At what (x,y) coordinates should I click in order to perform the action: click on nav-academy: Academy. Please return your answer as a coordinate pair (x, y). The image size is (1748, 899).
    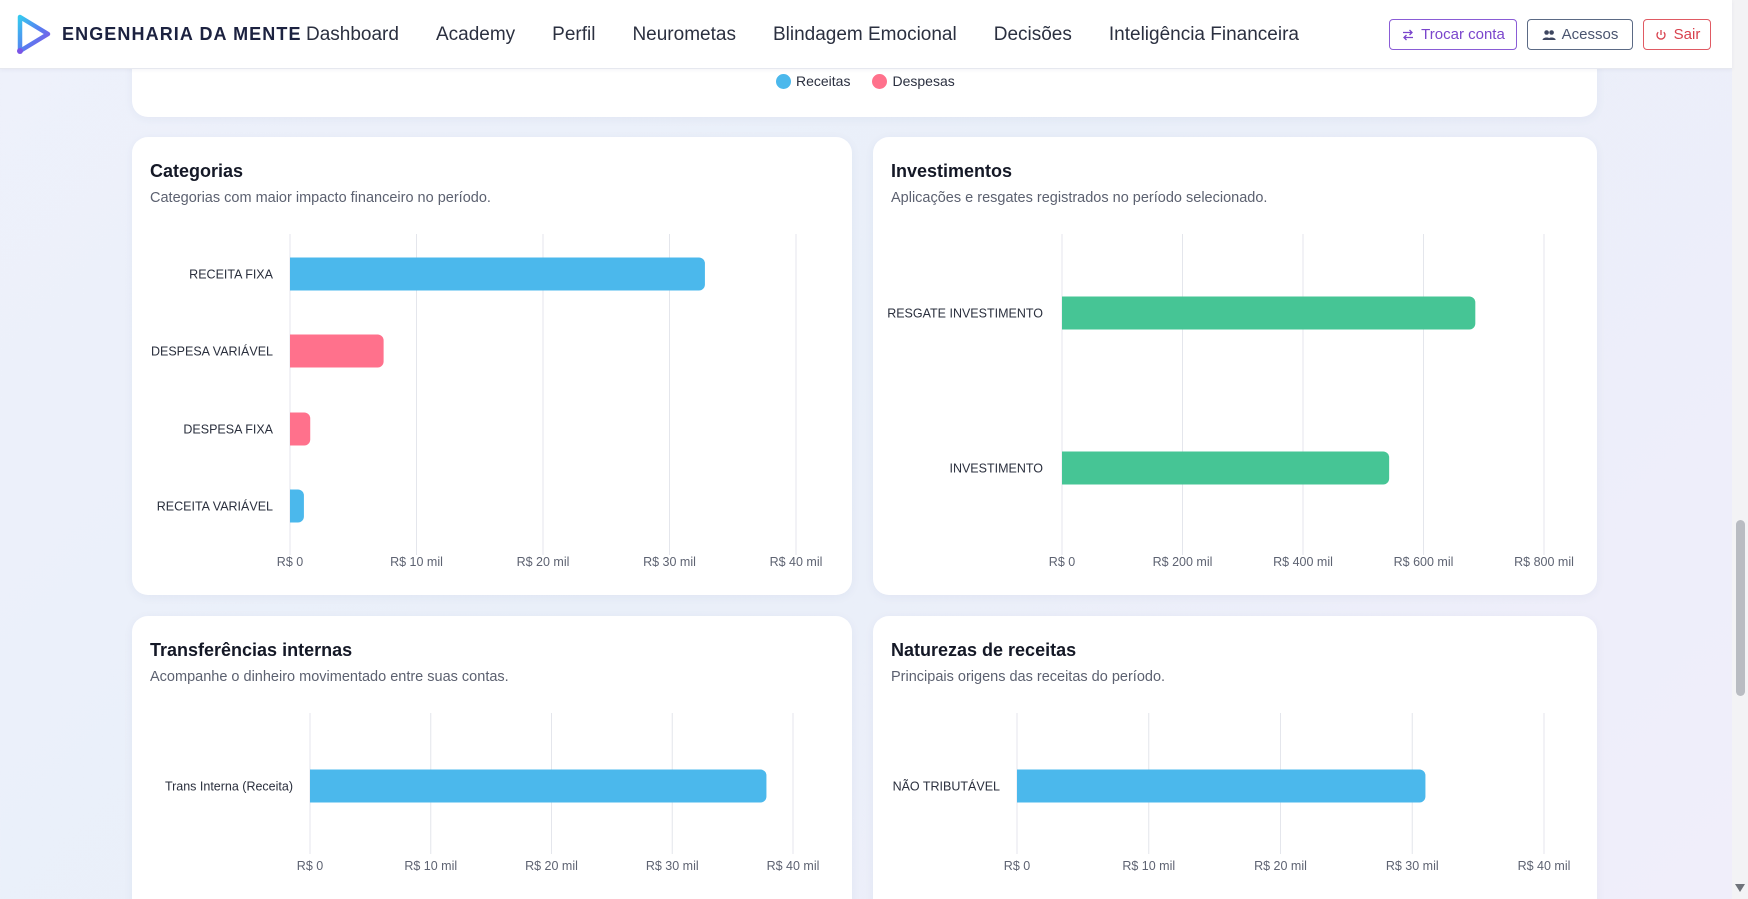
    Looking at the image, I should click on (475, 34).